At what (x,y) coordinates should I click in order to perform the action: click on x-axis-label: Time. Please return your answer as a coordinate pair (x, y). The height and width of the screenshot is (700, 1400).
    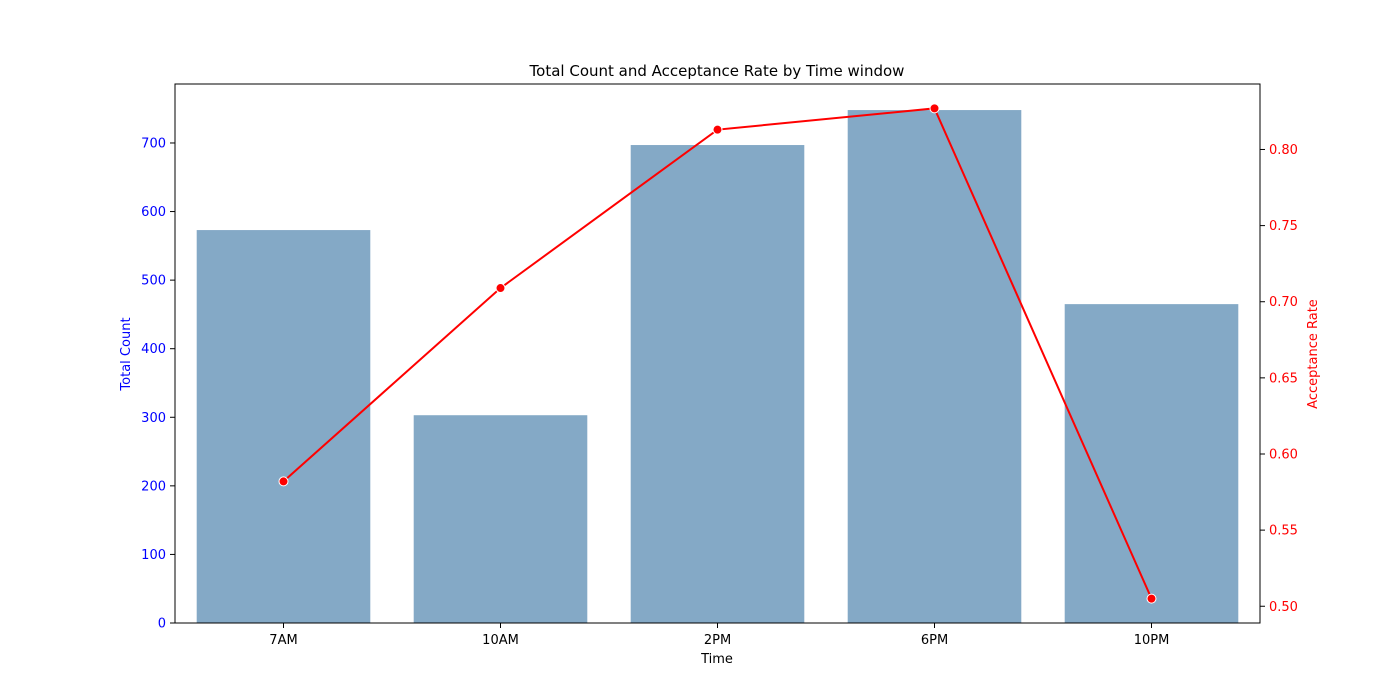
    Looking at the image, I should click on (716, 659).